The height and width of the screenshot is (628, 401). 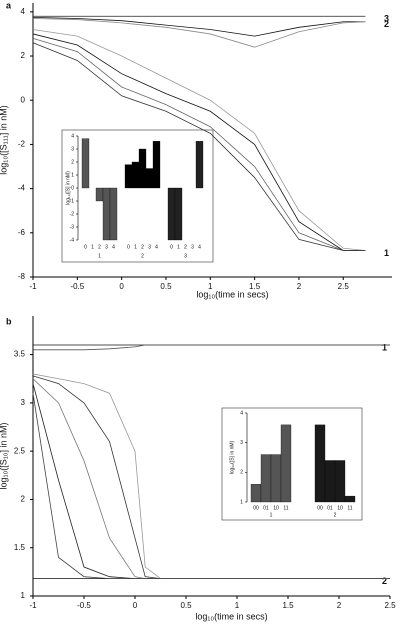 What do you see at coordinates (271, 515) in the screenshot?
I see `group-label: 1` at bounding box center [271, 515].